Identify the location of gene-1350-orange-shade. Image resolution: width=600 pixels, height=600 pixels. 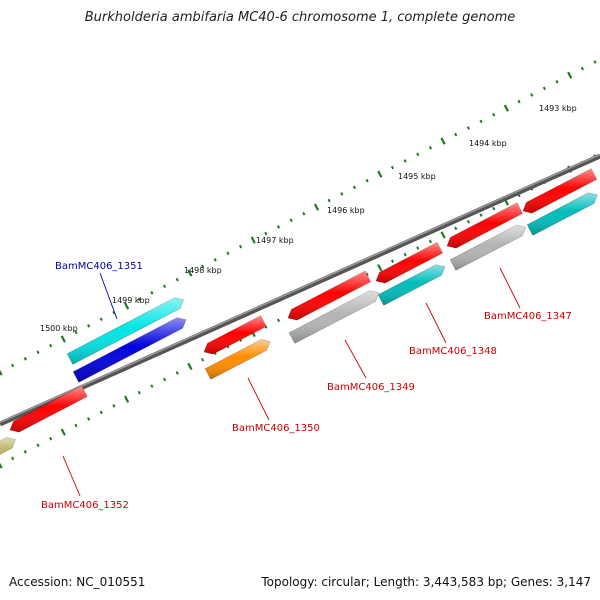
(238, 359).